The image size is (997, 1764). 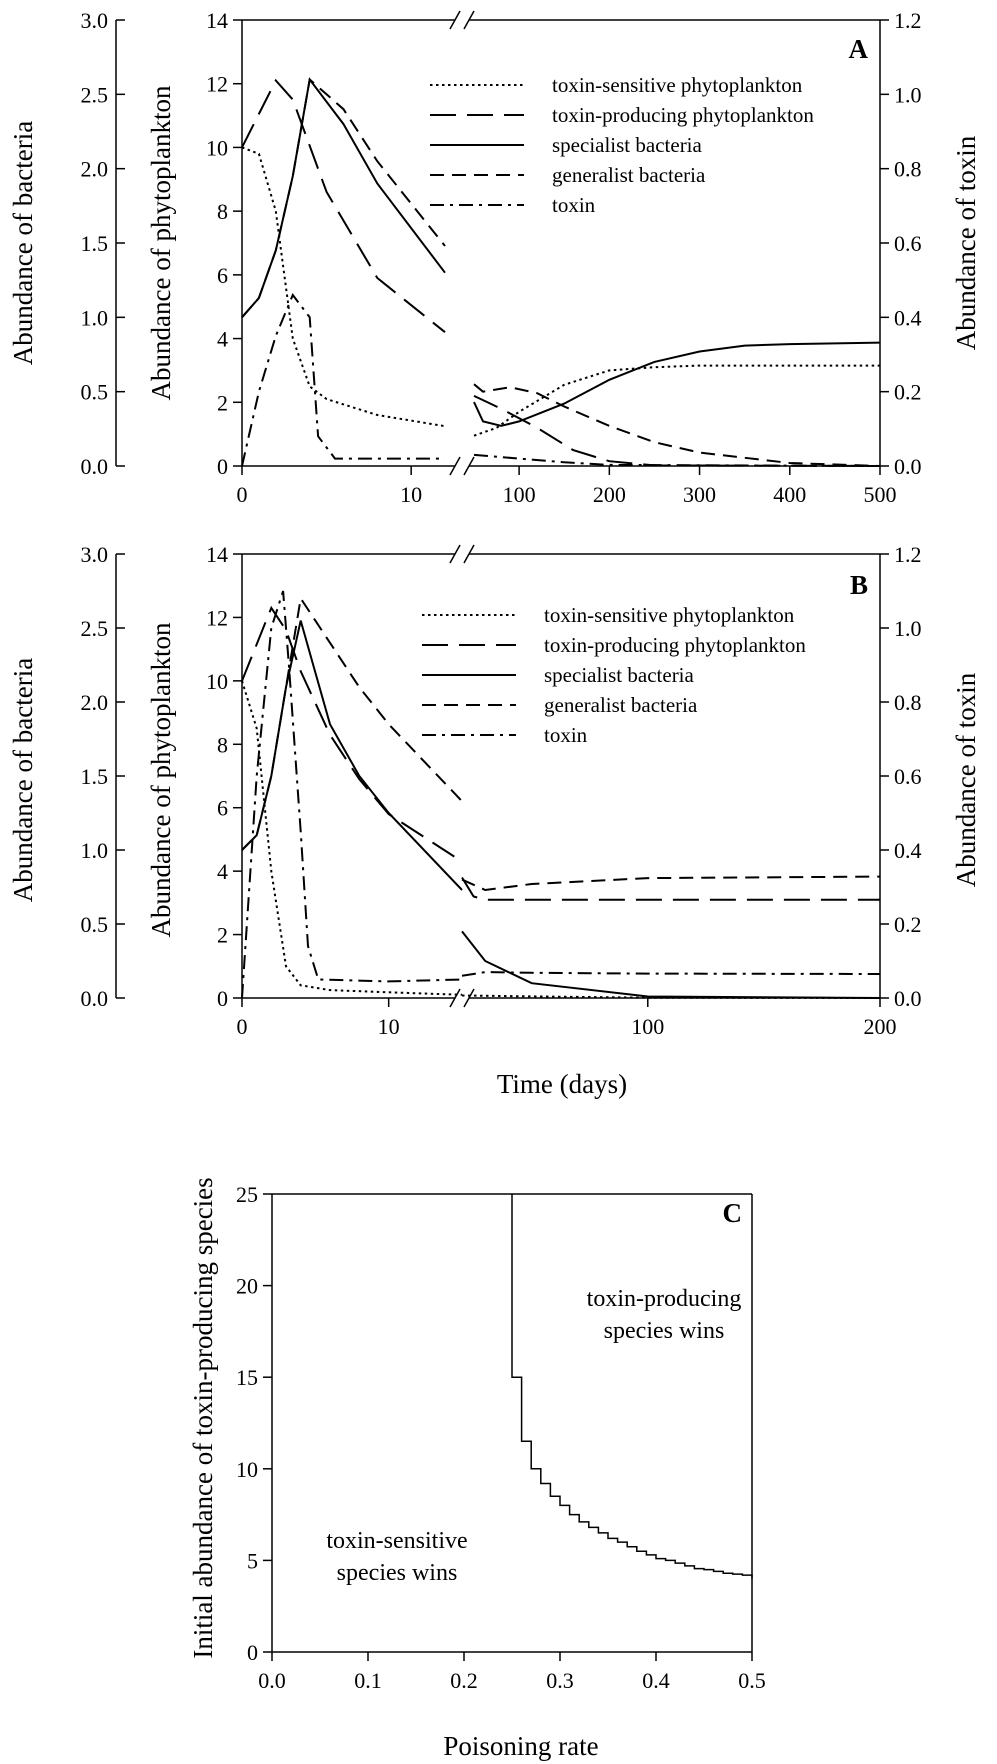 What do you see at coordinates (632, 1386) in the screenshot?
I see `boundary-step-line` at bounding box center [632, 1386].